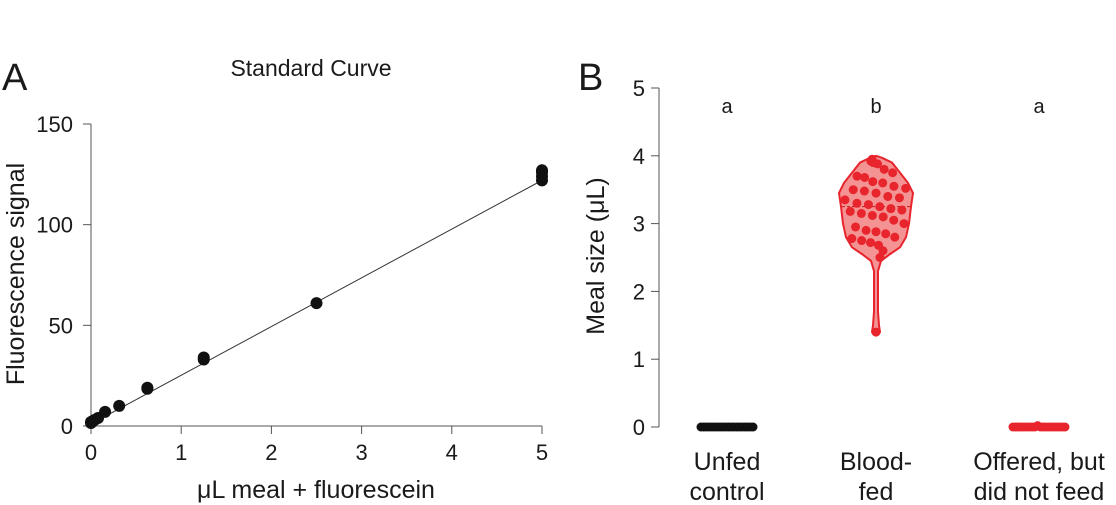 This screenshot has width=1116, height=505. What do you see at coordinates (875, 107) in the screenshot?
I see `significance-letter: b` at bounding box center [875, 107].